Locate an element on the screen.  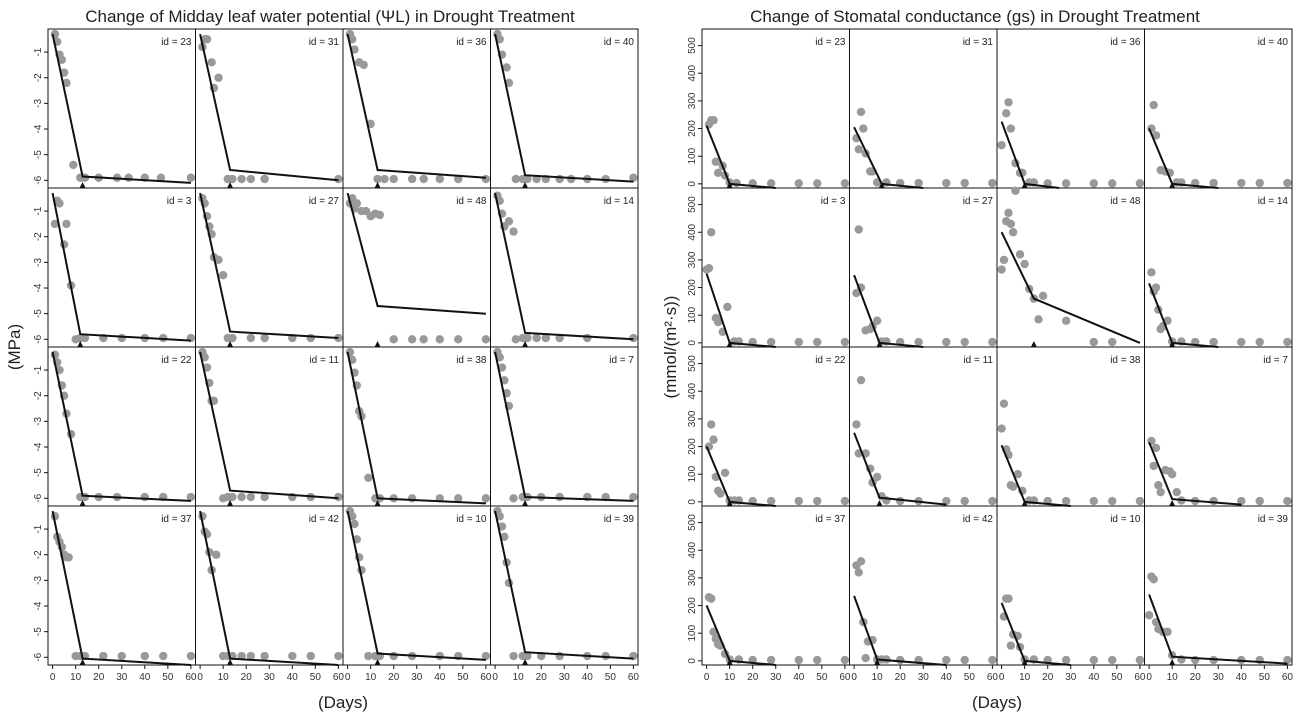
panel: id = 14 is located at coordinates (1218, 267).